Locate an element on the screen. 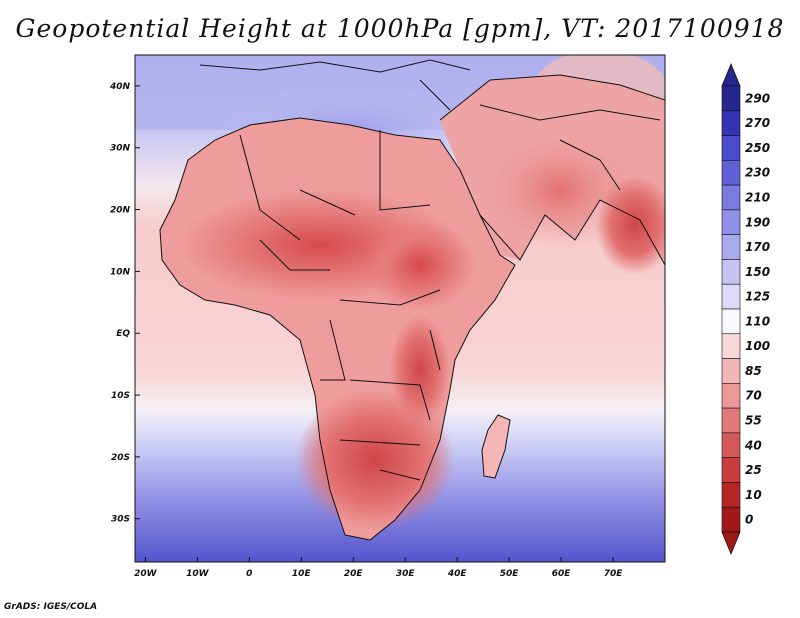  grads-credit: GrADS: IGES/COLA is located at coordinates (51, 607).